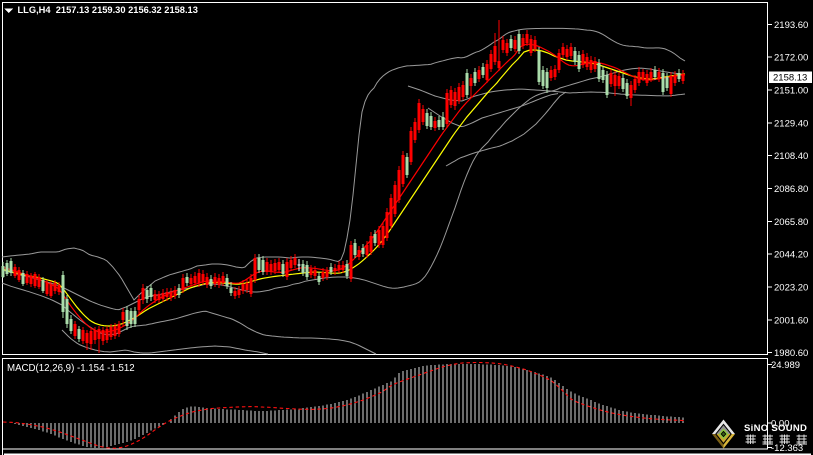  Describe the element at coordinates (780, 424) in the screenshot. I see `svg-text: 0.00` at that location.